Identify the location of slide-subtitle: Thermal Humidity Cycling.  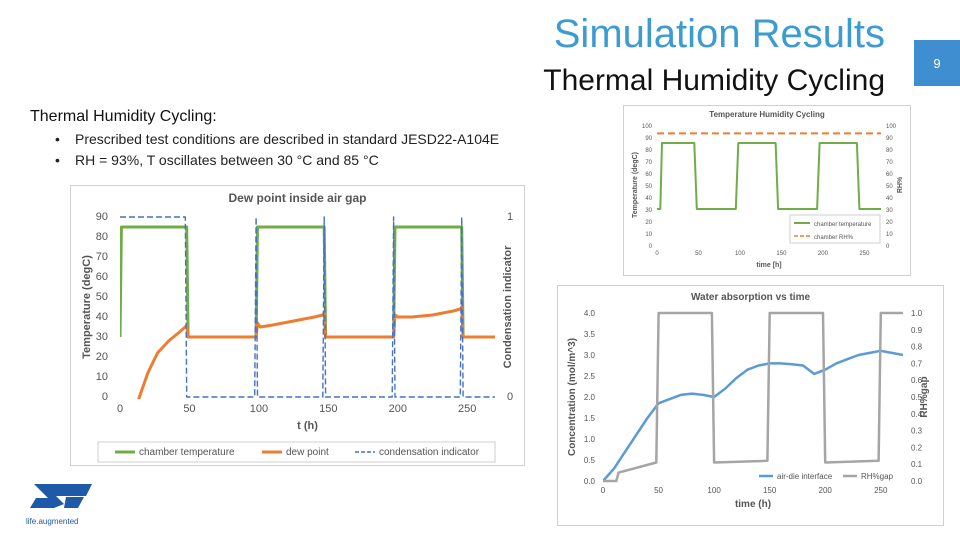
(714, 80).